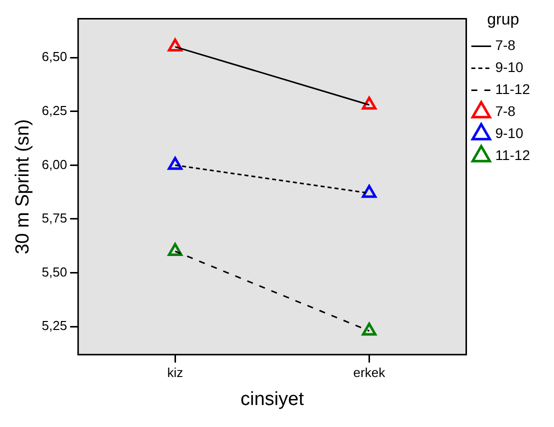 Image resolution: width=554 pixels, height=427 pixels. Describe the element at coordinates (55, 218) in the screenshot. I see `y-tick-label: 5,75` at that location.